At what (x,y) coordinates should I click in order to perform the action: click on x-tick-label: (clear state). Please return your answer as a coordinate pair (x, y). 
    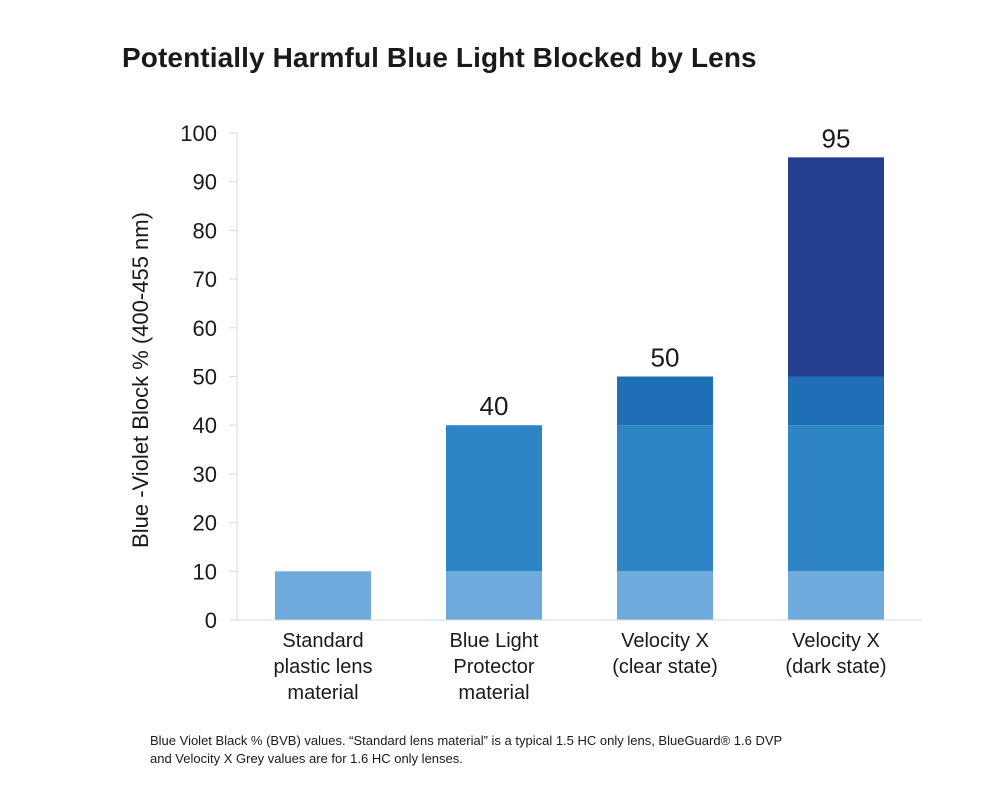
    Looking at the image, I should click on (665, 667).